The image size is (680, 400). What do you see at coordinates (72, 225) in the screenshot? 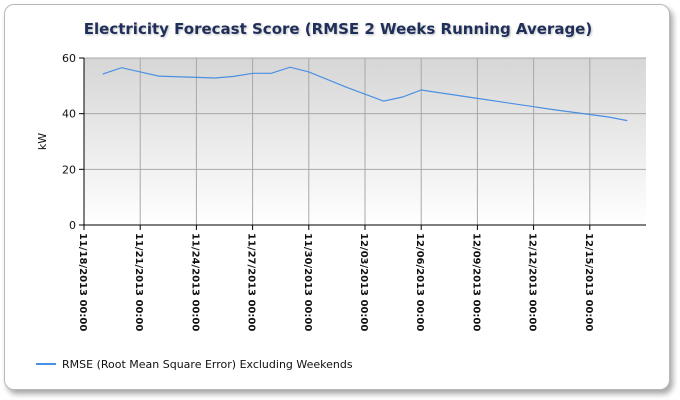
I see `y-tick-label: 0` at bounding box center [72, 225].